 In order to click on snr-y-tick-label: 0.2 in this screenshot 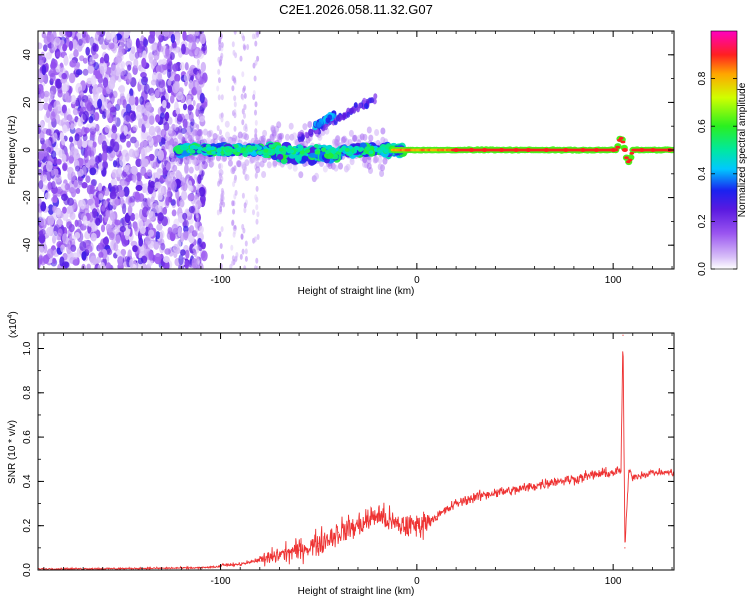, I will do `click(27, 525)`.